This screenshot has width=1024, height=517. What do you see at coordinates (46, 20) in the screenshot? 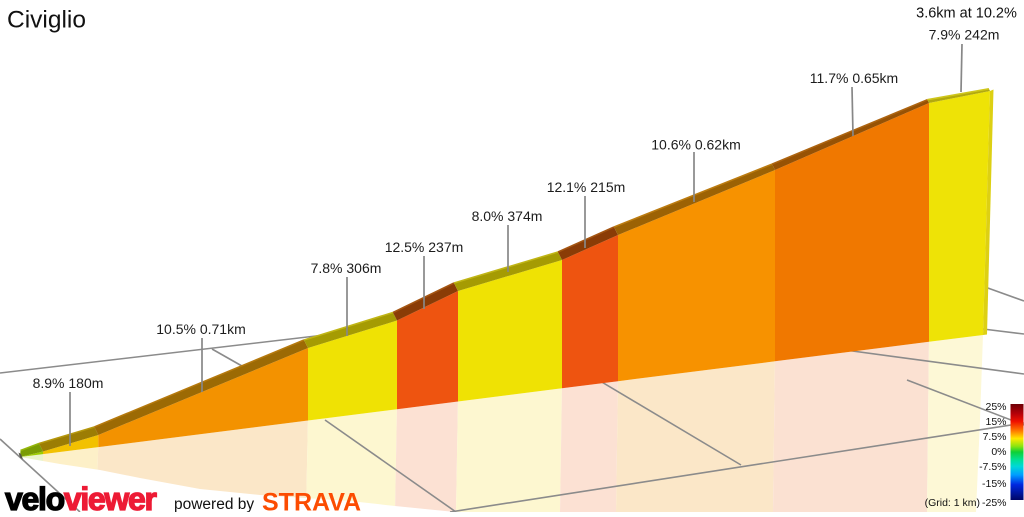
I see `svg-text: Civiglio` at bounding box center [46, 20].